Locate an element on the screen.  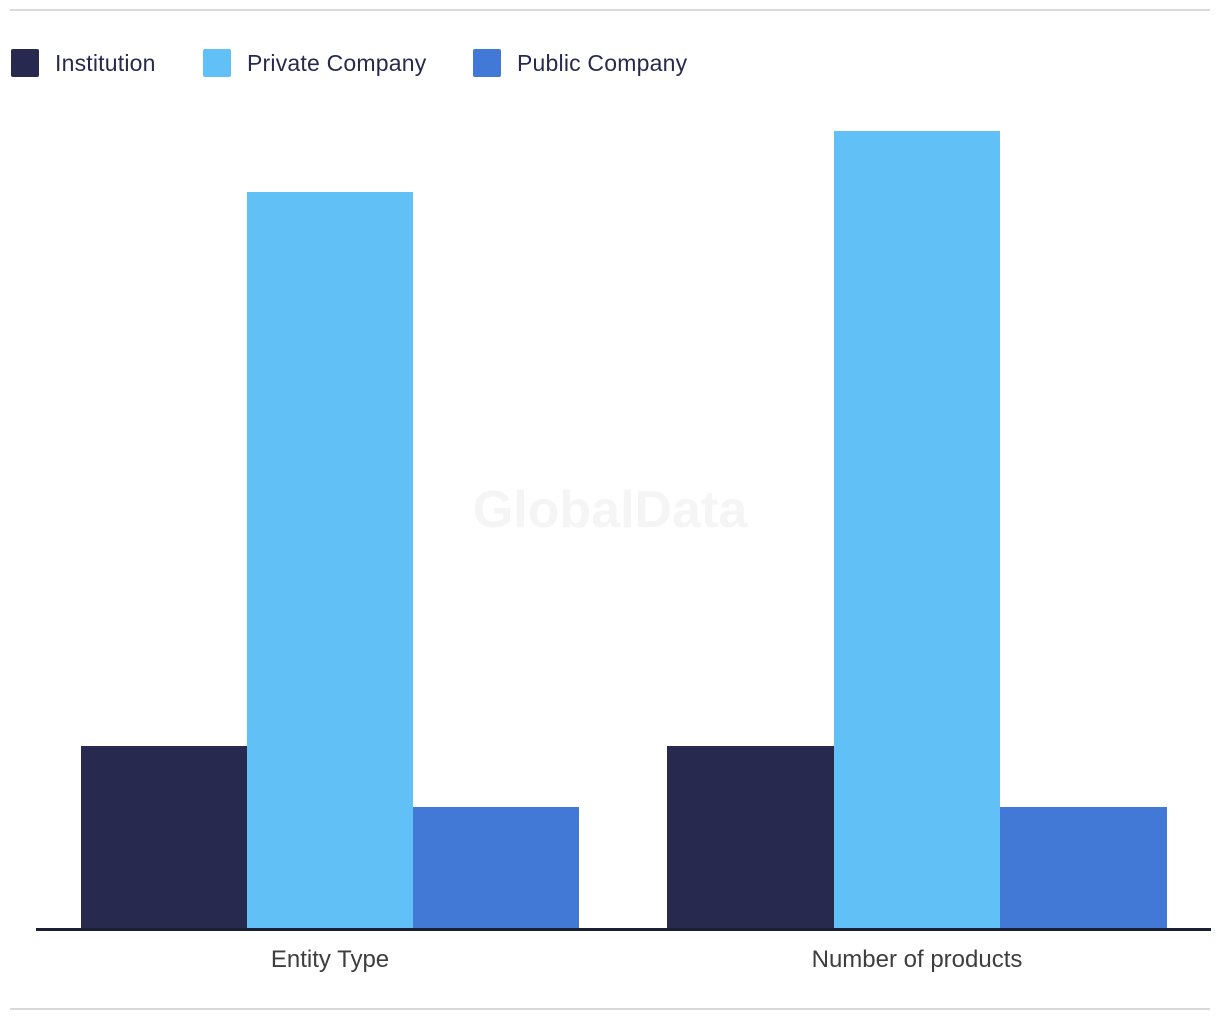
legend-swatch-institution is located at coordinates (25, 63).